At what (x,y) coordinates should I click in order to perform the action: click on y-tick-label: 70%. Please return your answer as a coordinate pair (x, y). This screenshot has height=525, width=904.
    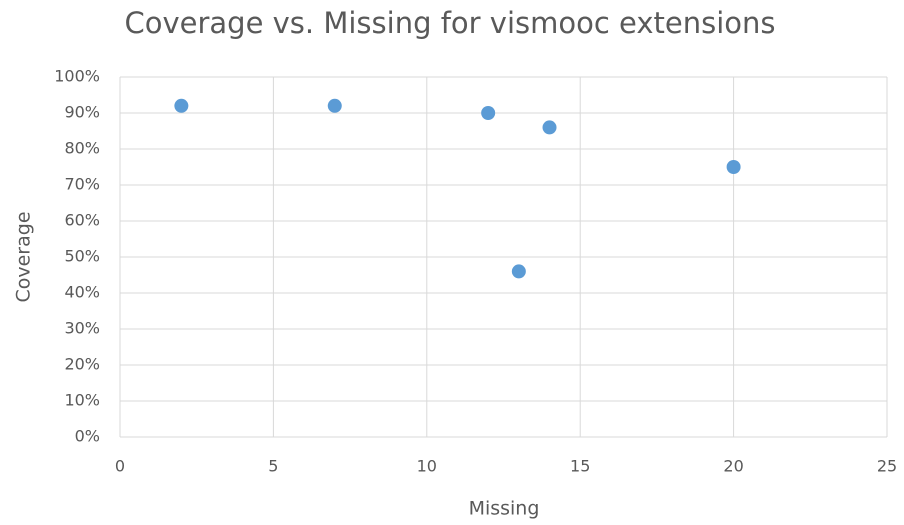
    Looking at the image, I should click on (82, 184).